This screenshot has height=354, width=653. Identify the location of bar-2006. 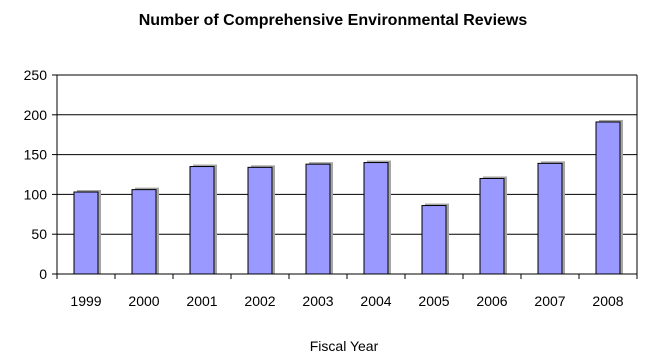
(492, 226).